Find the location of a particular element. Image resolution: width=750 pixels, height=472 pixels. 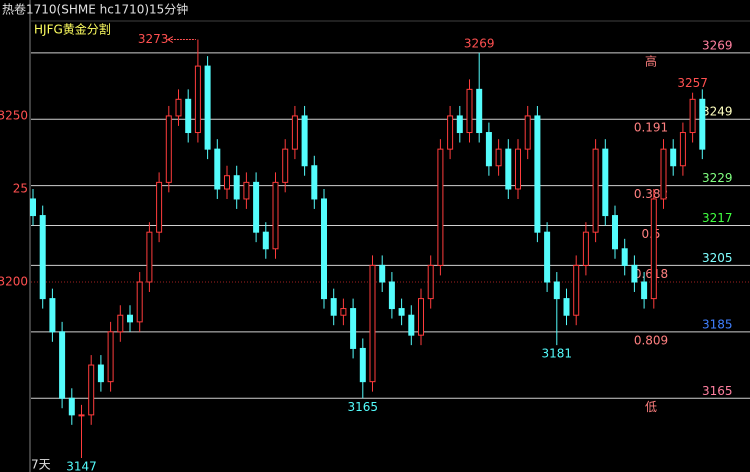

annotation: 3165 is located at coordinates (363, 407).